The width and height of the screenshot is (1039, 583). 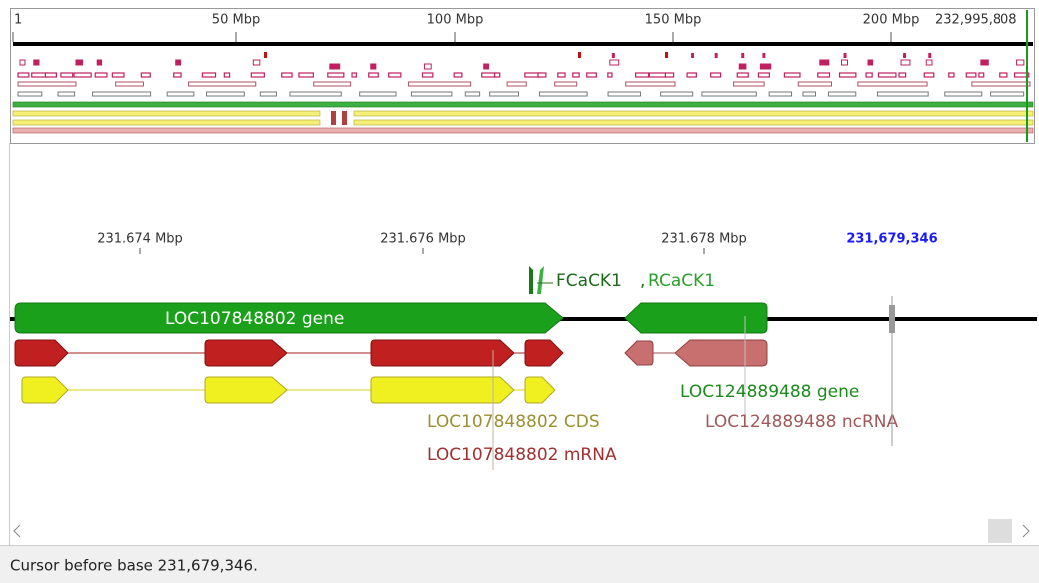 What do you see at coordinates (523, 44) in the screenshot?
I see `sequence-bar` at bounding box center [523, 44].